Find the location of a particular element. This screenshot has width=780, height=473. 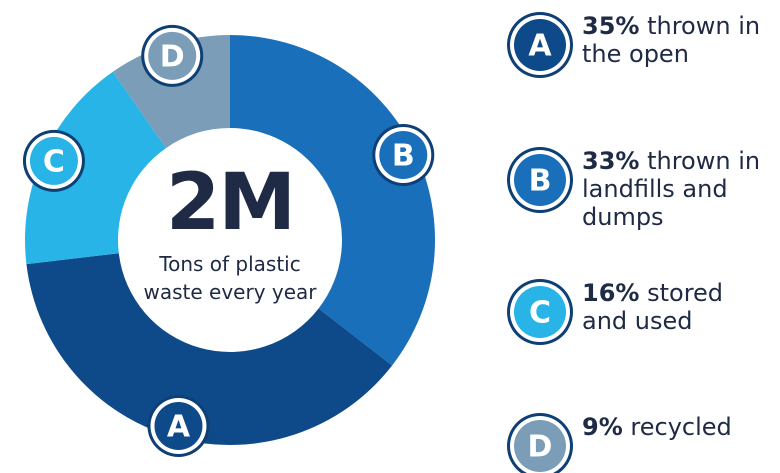

legend-text: thrown in landfills and dumps is located at coordinates (671, 189).